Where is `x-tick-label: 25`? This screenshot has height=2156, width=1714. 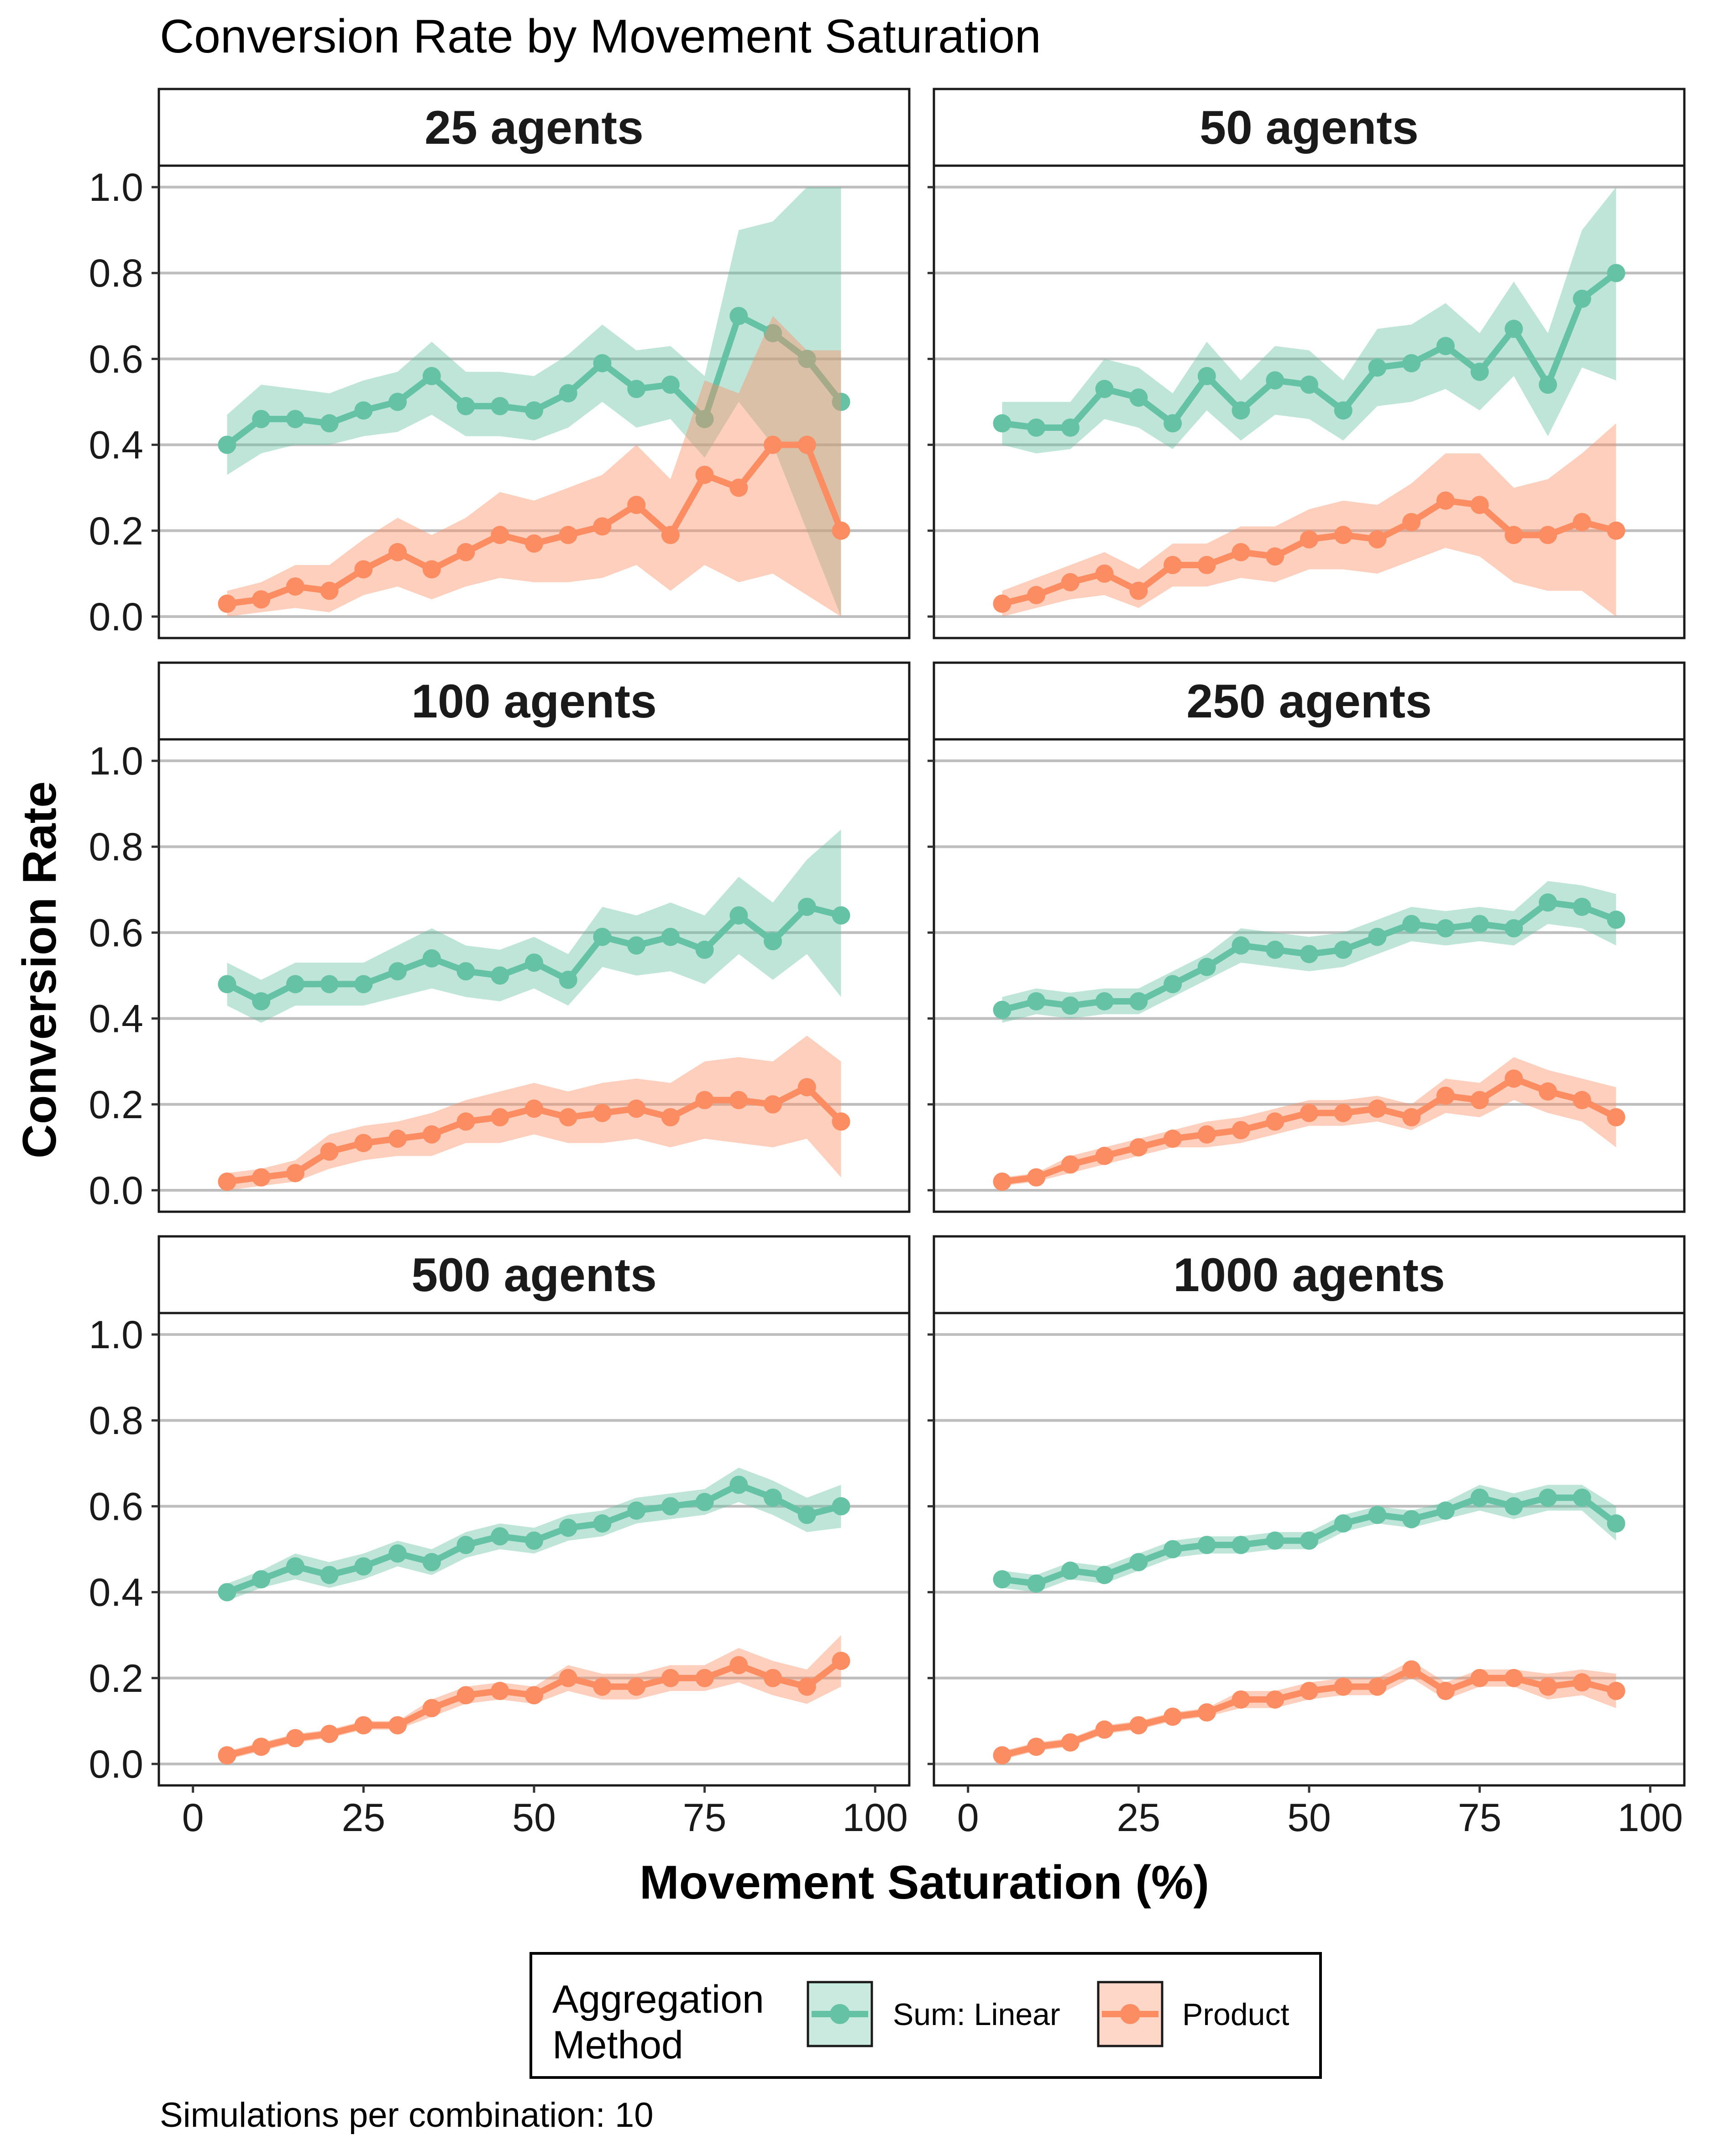 x-tick-label: 25 is located at coordinates (1139, 1818).